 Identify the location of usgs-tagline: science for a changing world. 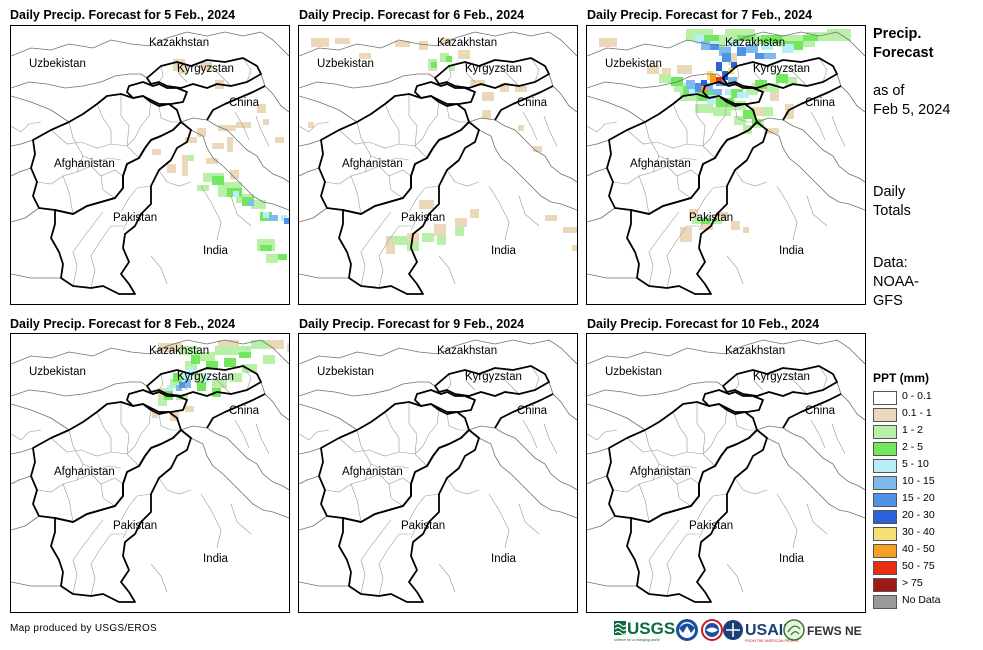
(637, 640).